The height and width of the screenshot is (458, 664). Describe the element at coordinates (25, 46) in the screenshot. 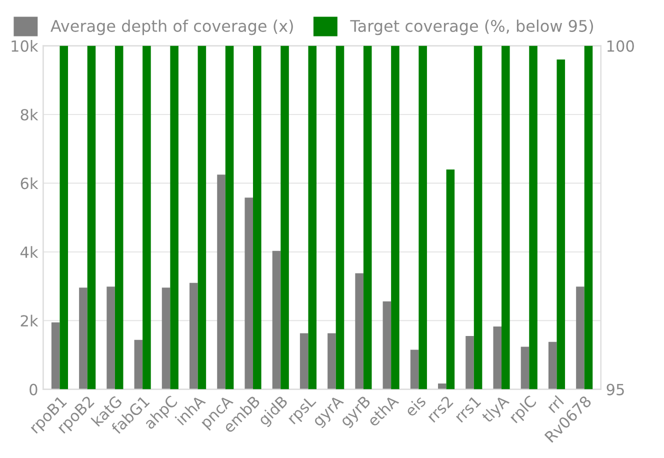

I see `y-tick-label: 10k` at that location.